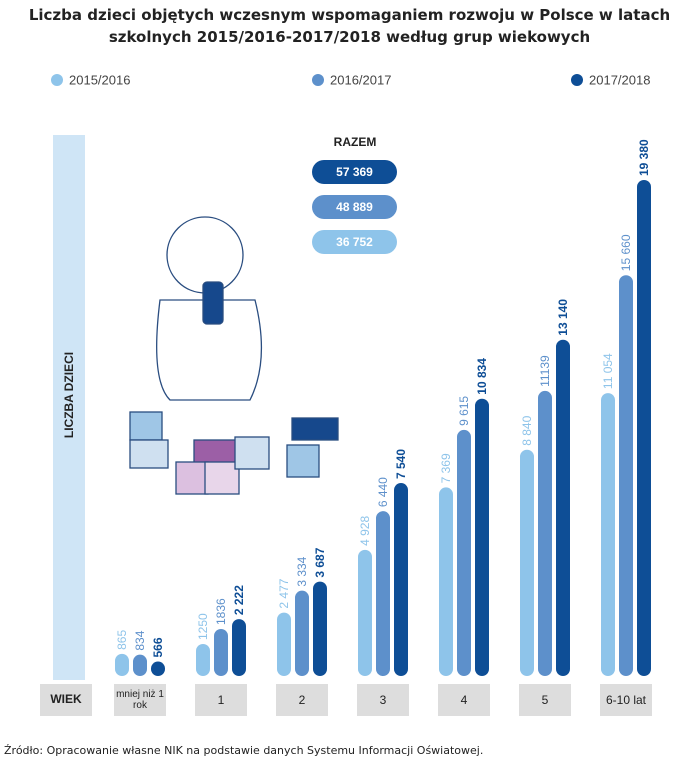  Describe the element at coordinates (545, 371) in the screenshot. I see `value-label: 11139` at that location.